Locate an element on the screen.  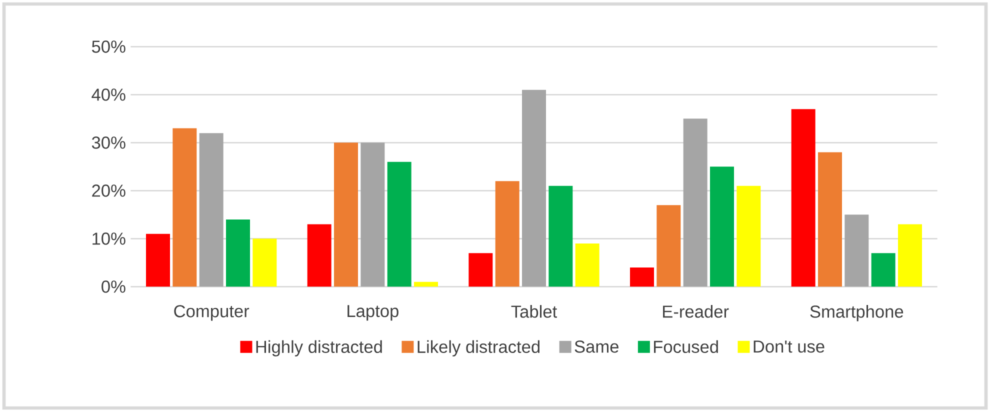
x-tick-label: Tablet is located at coordinates (534, 311).